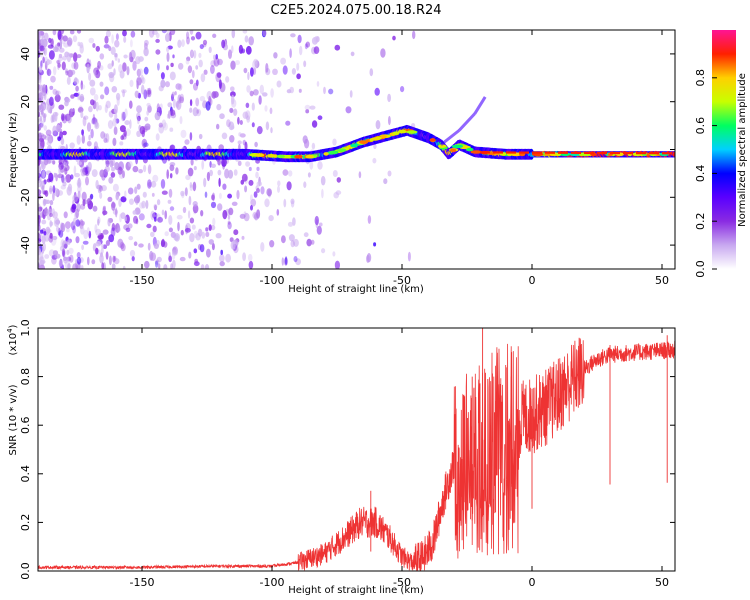 The width and height of the screenshot is (750, 600). What do you see at coordinates (142, 280) in the screenshot?
I see `x-tick-label: -150` at bounding box center [142, 280].